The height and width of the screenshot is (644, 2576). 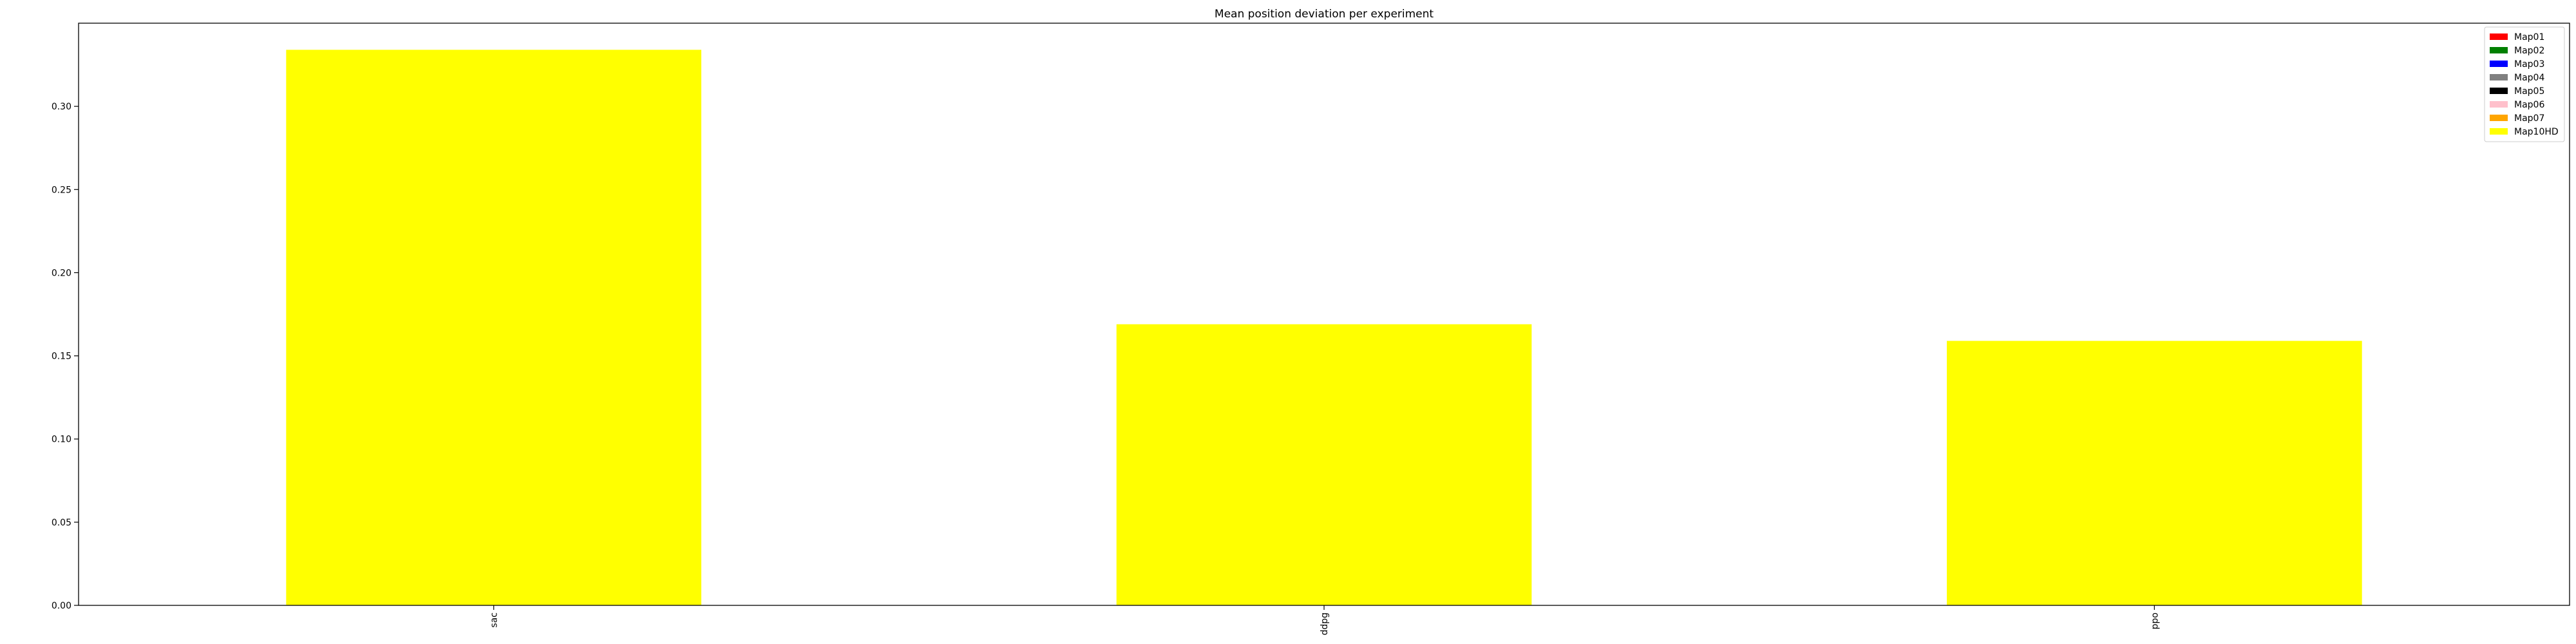 What do you see at coordinates (62, 523) in the screenshot?
I see `y-tick-label: 0.05` at bounding box center [62, 523].